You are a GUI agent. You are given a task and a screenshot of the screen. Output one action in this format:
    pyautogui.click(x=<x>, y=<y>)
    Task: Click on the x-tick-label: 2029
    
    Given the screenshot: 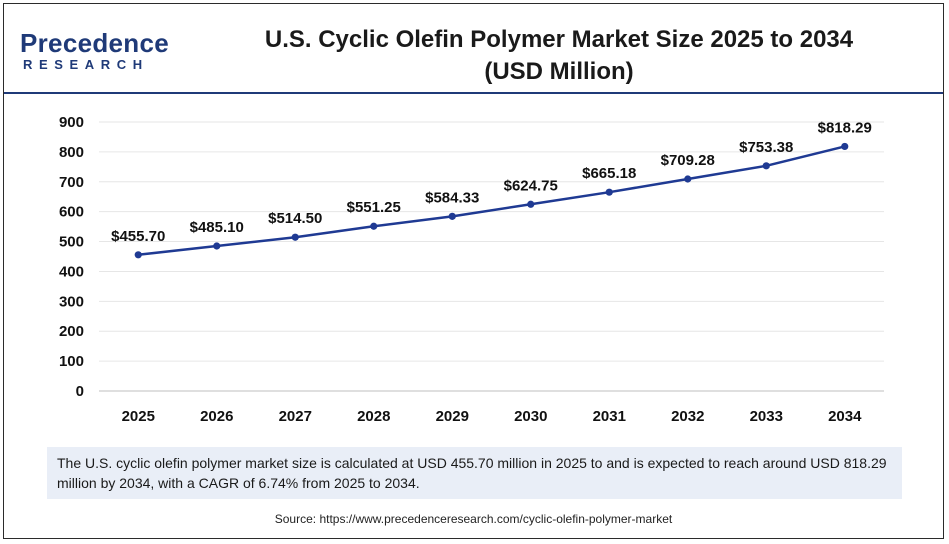 What is the action you would take?
    pyautogui.click(x=452, y=416)
    